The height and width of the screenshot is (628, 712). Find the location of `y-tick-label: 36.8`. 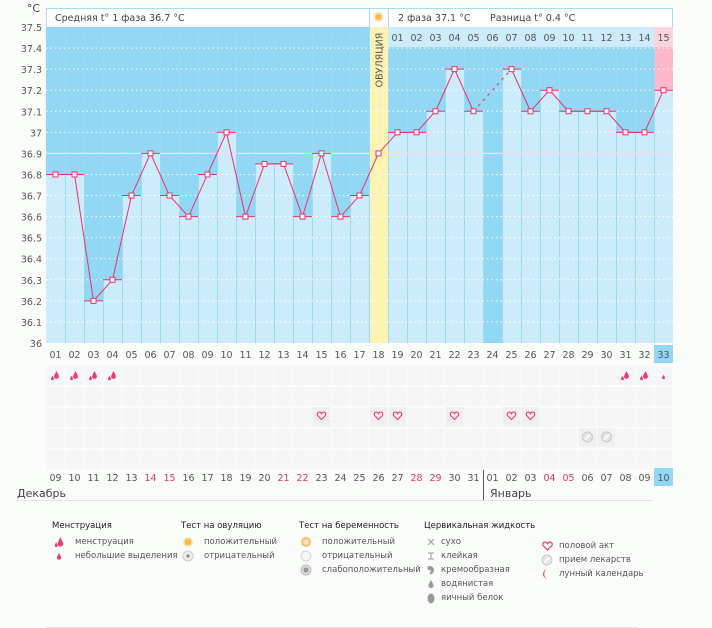

y-tick-label: 36.8 is located at coordinates (31, 175).